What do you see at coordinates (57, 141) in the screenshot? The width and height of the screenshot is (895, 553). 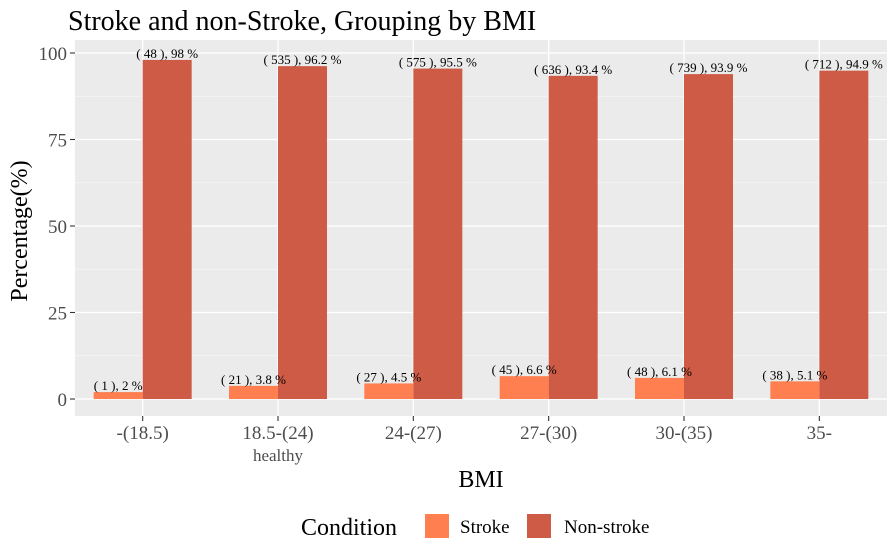 I see `y-tick-label: 75` at bounding box center [57, 141].